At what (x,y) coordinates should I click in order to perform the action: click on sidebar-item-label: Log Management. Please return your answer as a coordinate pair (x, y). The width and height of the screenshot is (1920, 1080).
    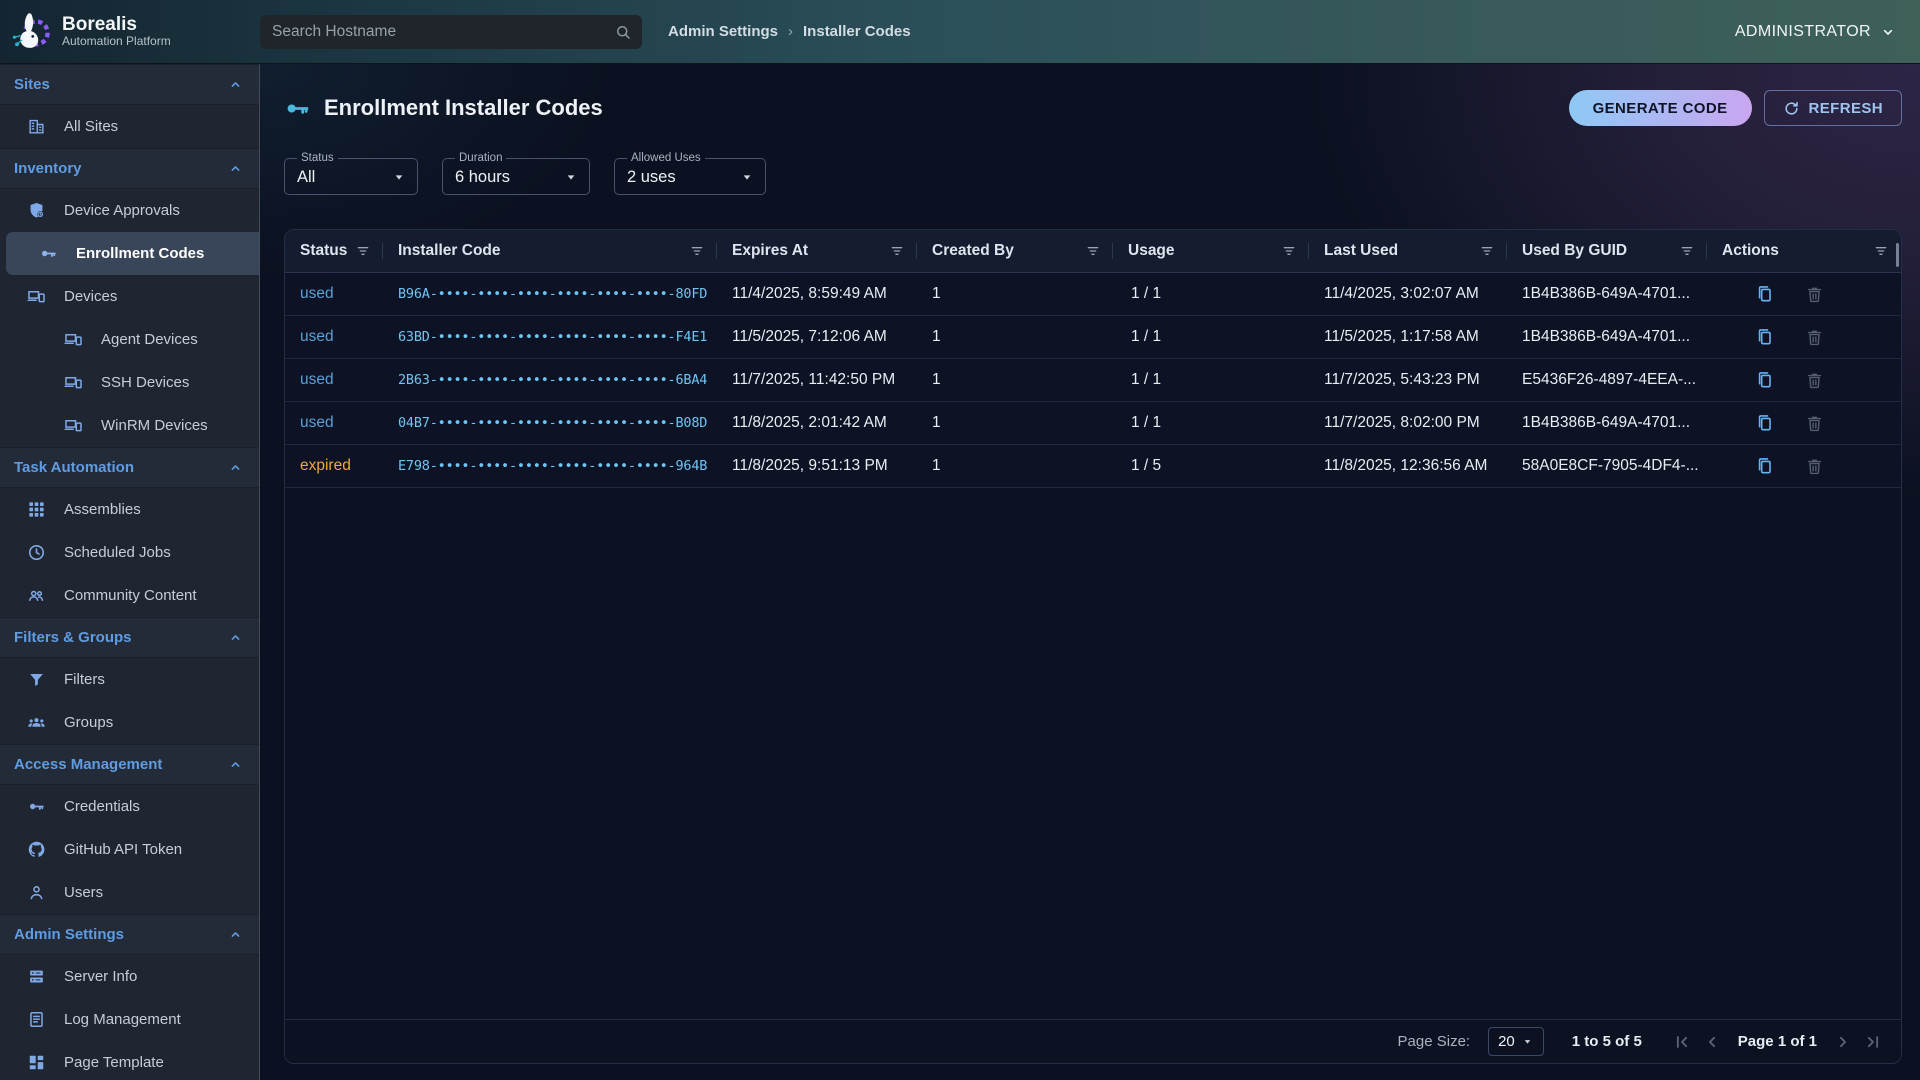
    Looking at the image, I should click on (122, 1019).